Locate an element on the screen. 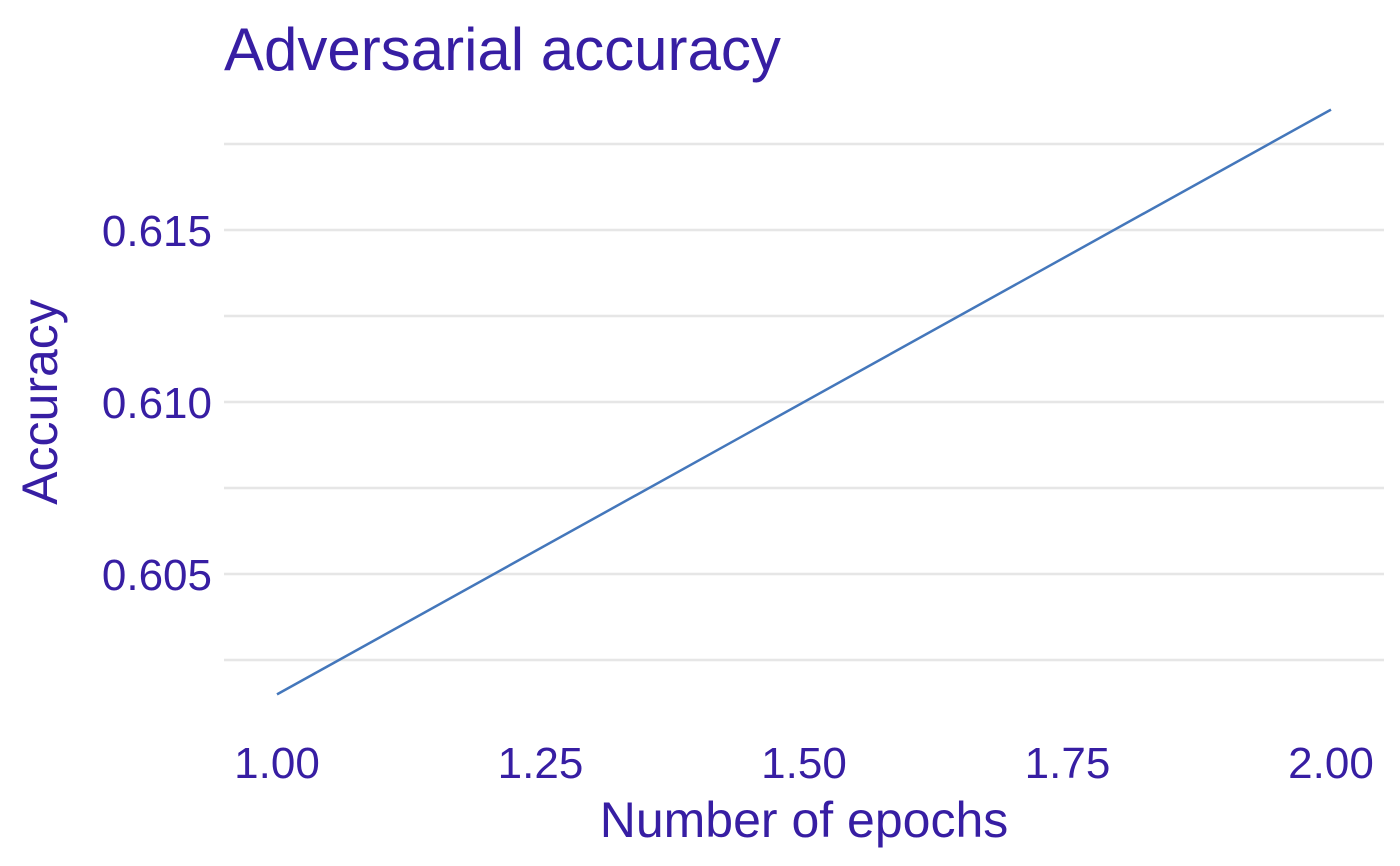 This screenshot has height=866, width=1400. y-axis-title: Accuracy is located at coordinates (40, 402).